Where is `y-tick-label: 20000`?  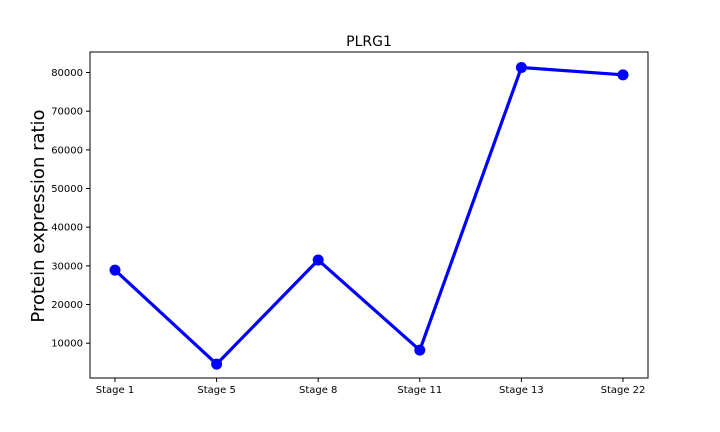
y-tick-label: 20000 is located at coordinates (67, 305).